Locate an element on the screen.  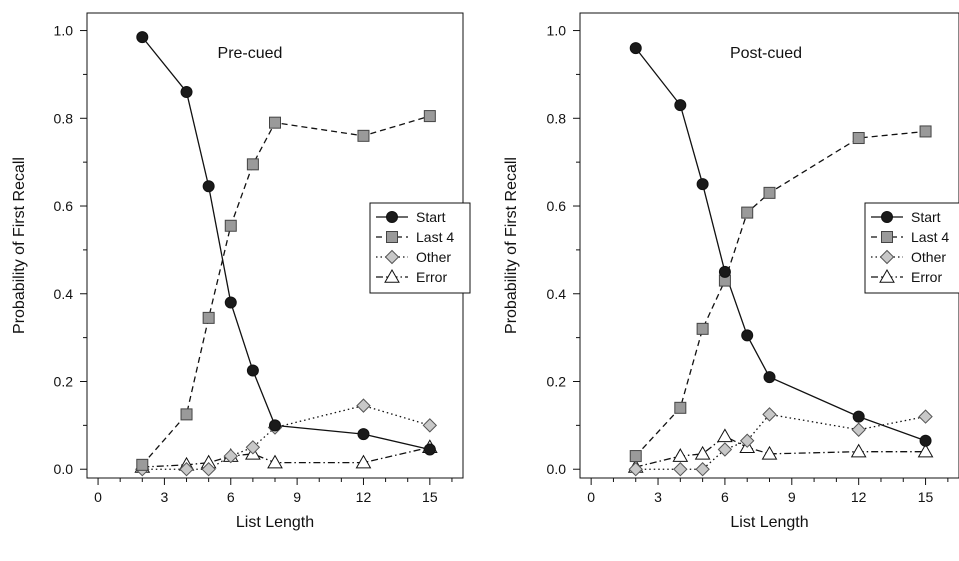
legend-label: Other is located at coordinates (433, 257).